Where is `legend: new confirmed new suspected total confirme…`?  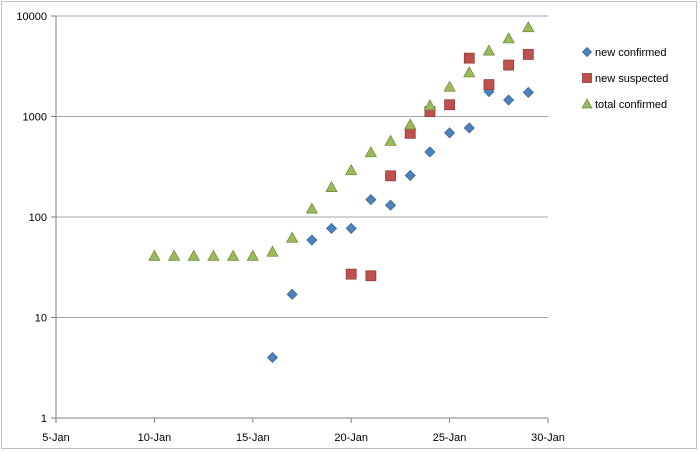 legend: new confirmed new suspected total confirme… is located at coordinates (624, 78).